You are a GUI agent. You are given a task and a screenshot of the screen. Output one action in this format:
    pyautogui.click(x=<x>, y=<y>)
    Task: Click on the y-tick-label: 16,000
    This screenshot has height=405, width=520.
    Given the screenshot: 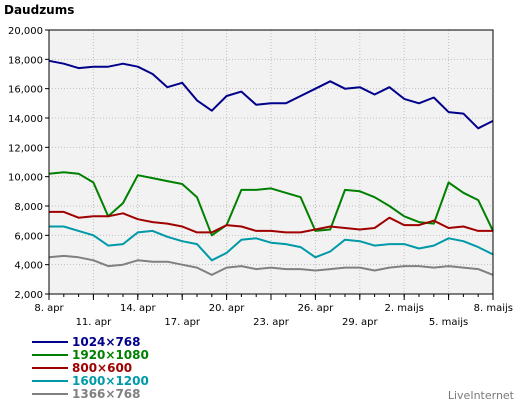 What is the action you would take?
    pyautogui.click(x=25, y=90)
    